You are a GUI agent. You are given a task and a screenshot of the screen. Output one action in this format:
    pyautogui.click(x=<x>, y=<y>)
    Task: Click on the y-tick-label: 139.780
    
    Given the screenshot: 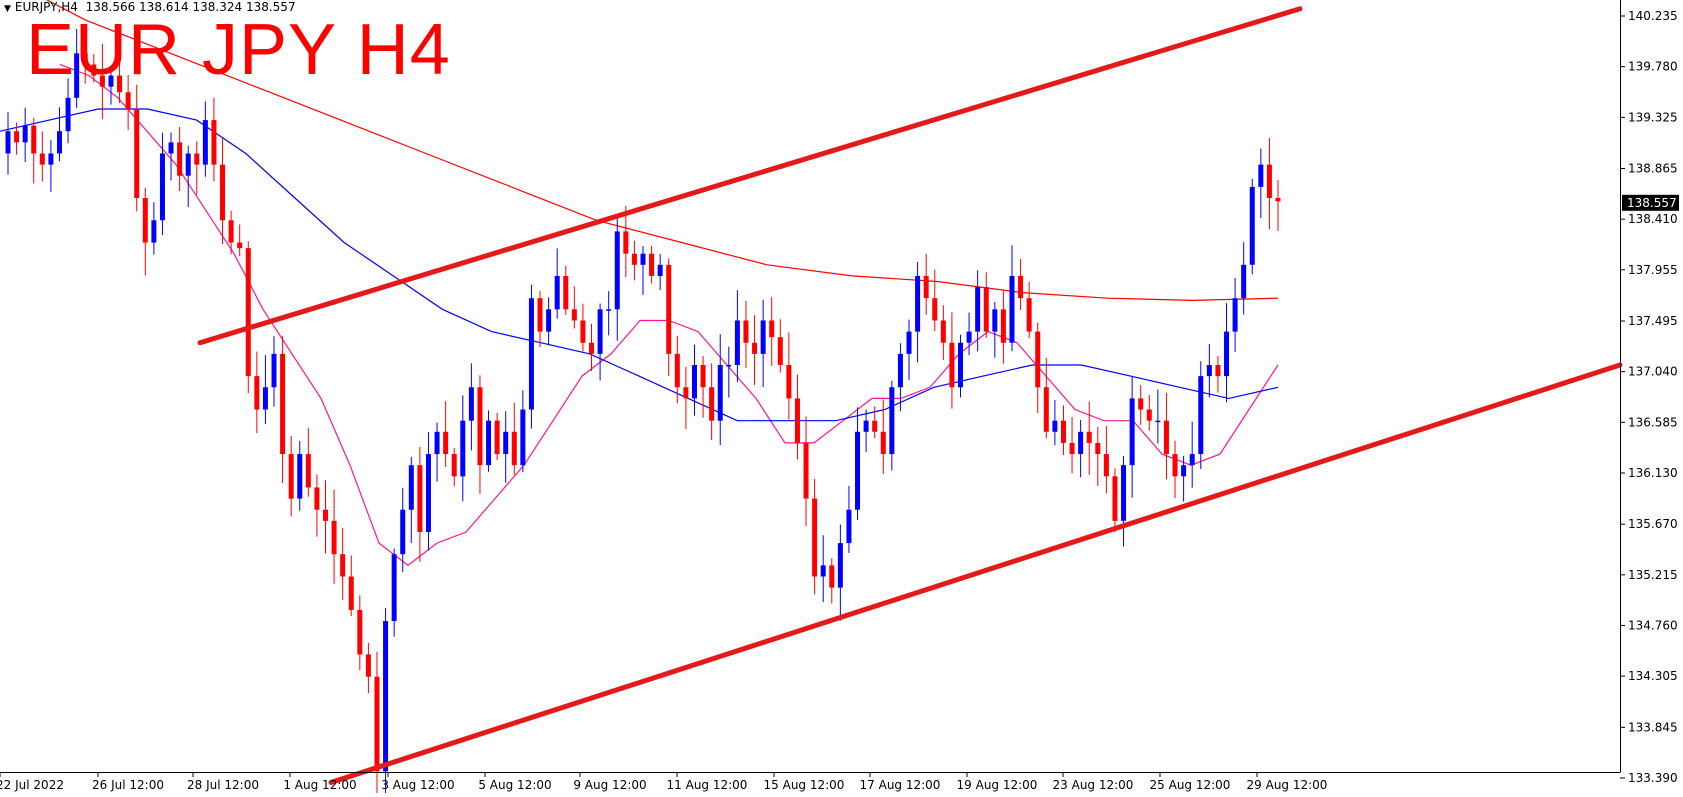 What is the action you would take?
    pyautogui.click(x=1653, y=67)
    